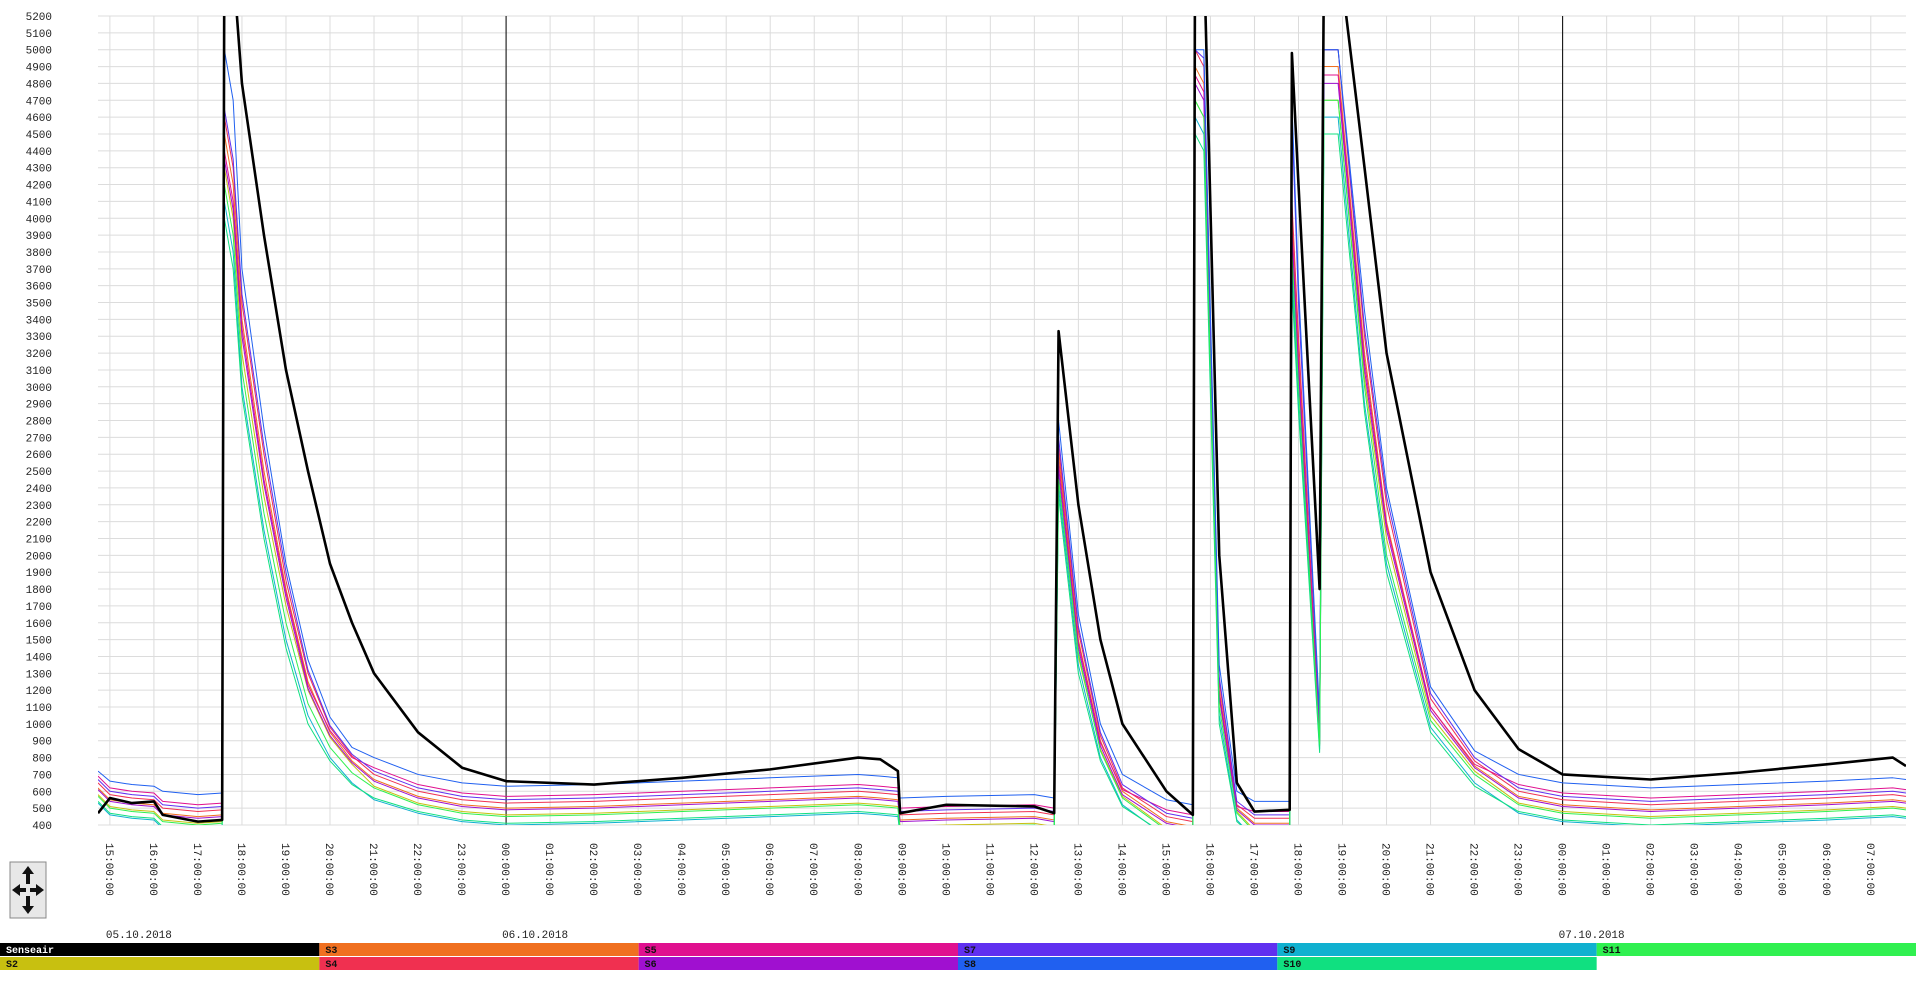 The height and width of the screenshot is (983, 1916). What do you see at coordinates (39, 271) in the screenshot?
I see `y-tick-label: 3700` at bounding box center [39, 271].